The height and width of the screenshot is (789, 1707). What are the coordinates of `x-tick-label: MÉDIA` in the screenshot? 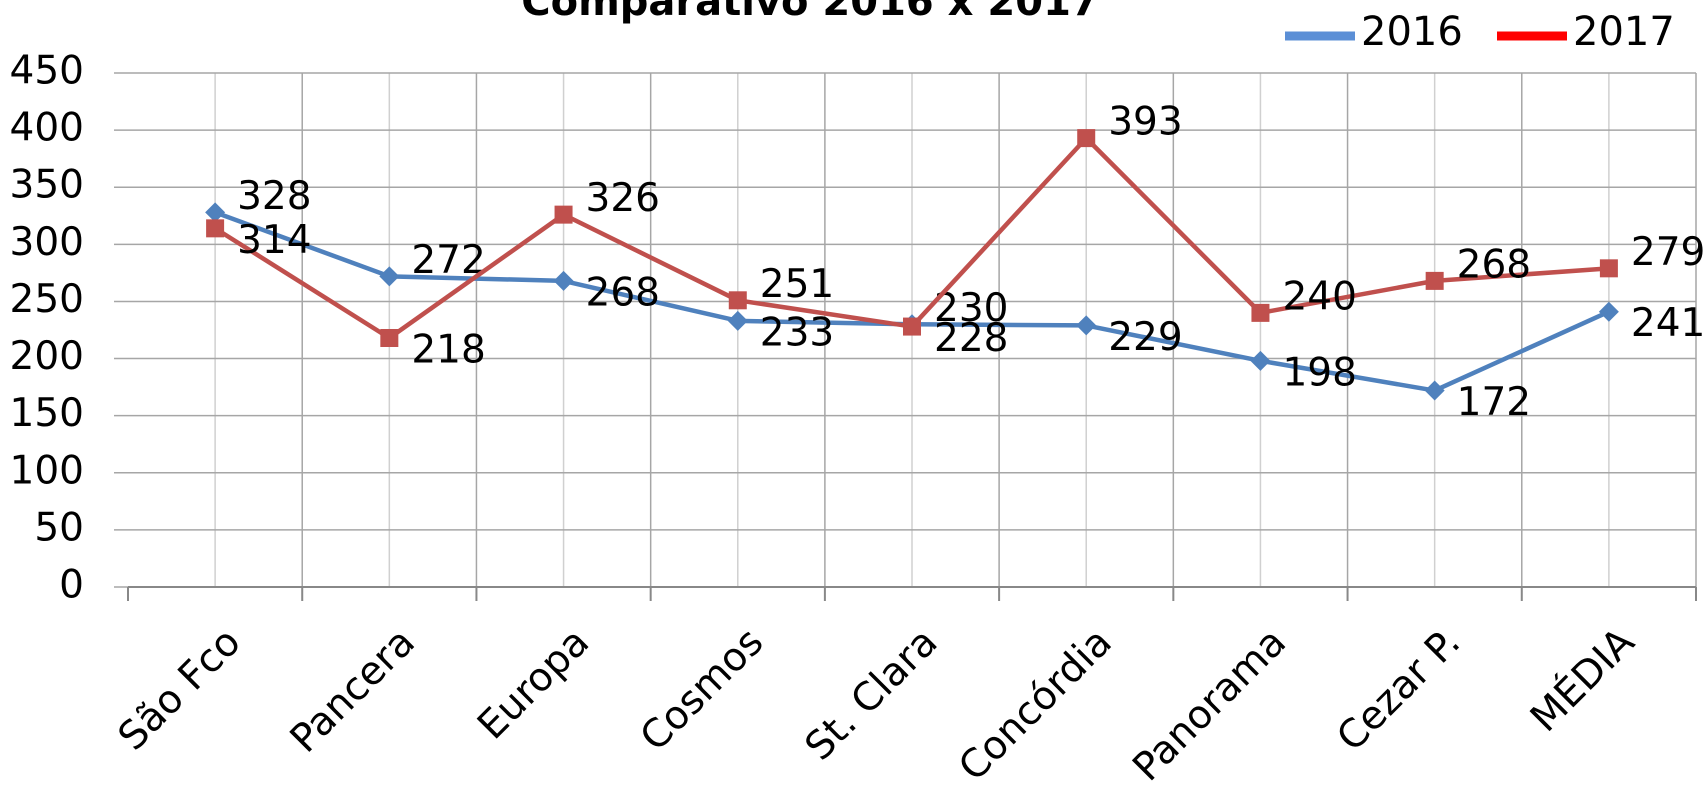 It's located at (1582, 679).